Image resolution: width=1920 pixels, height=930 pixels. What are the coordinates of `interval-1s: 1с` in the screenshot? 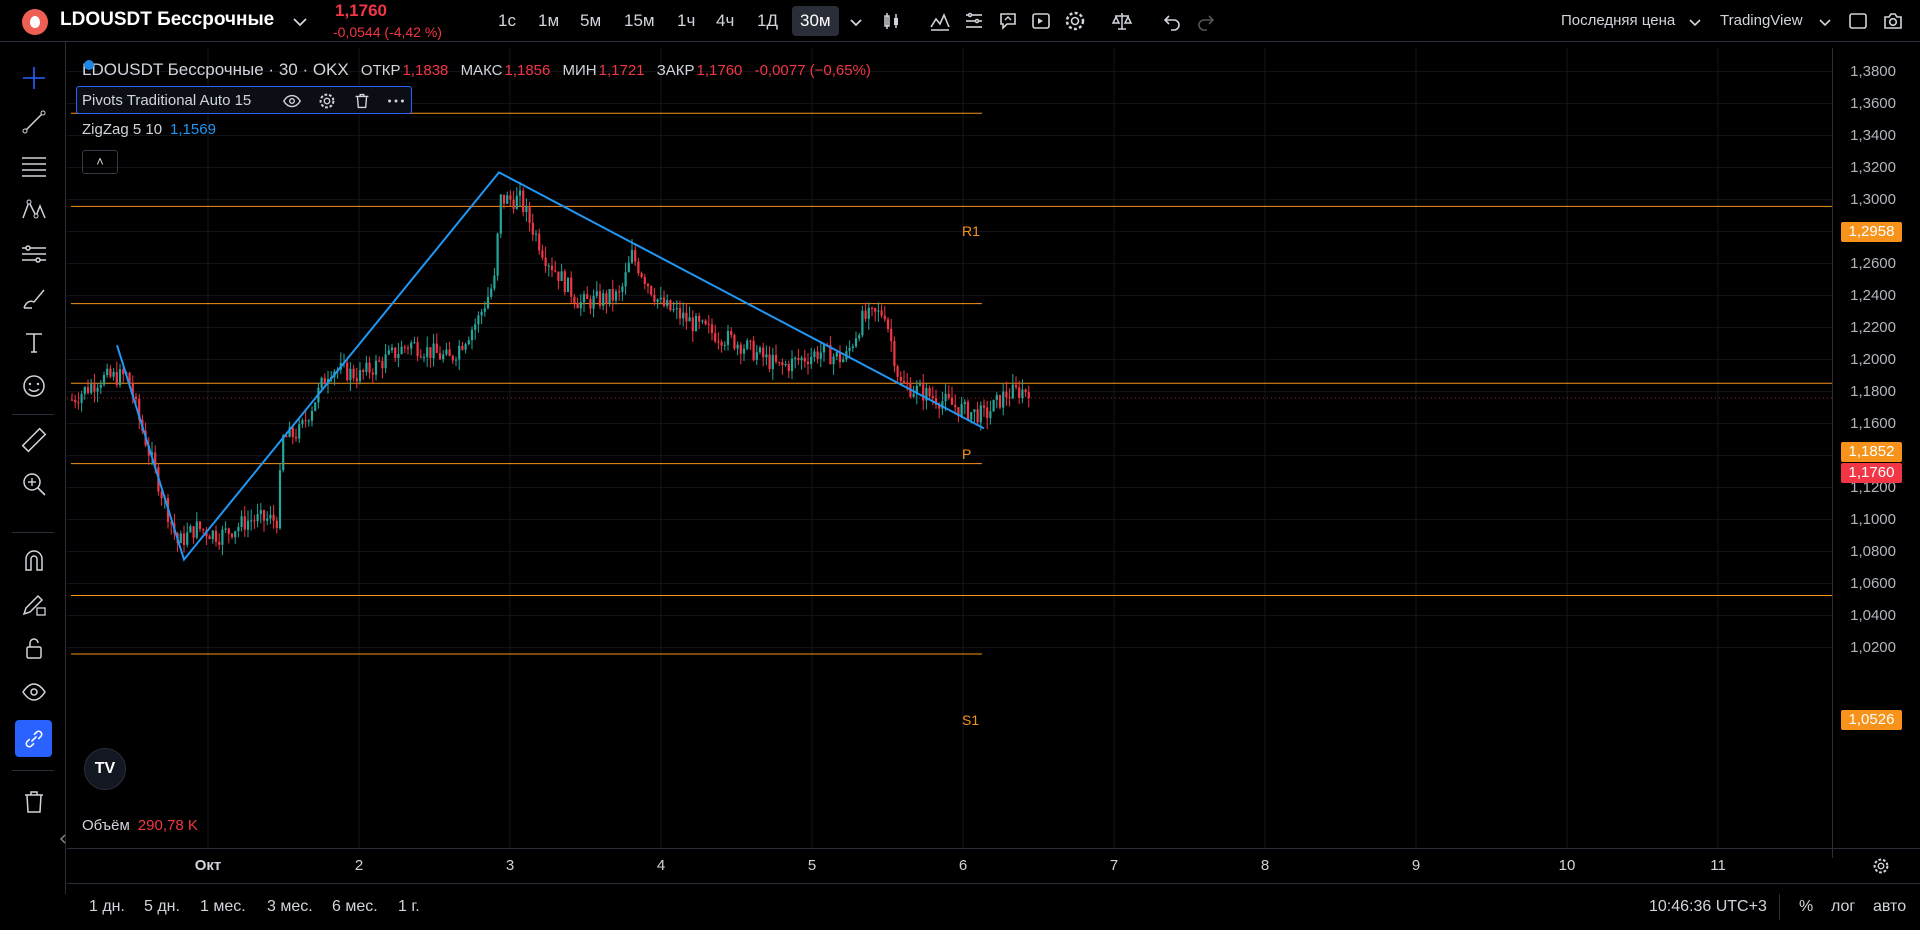 It's located at (507, 20).